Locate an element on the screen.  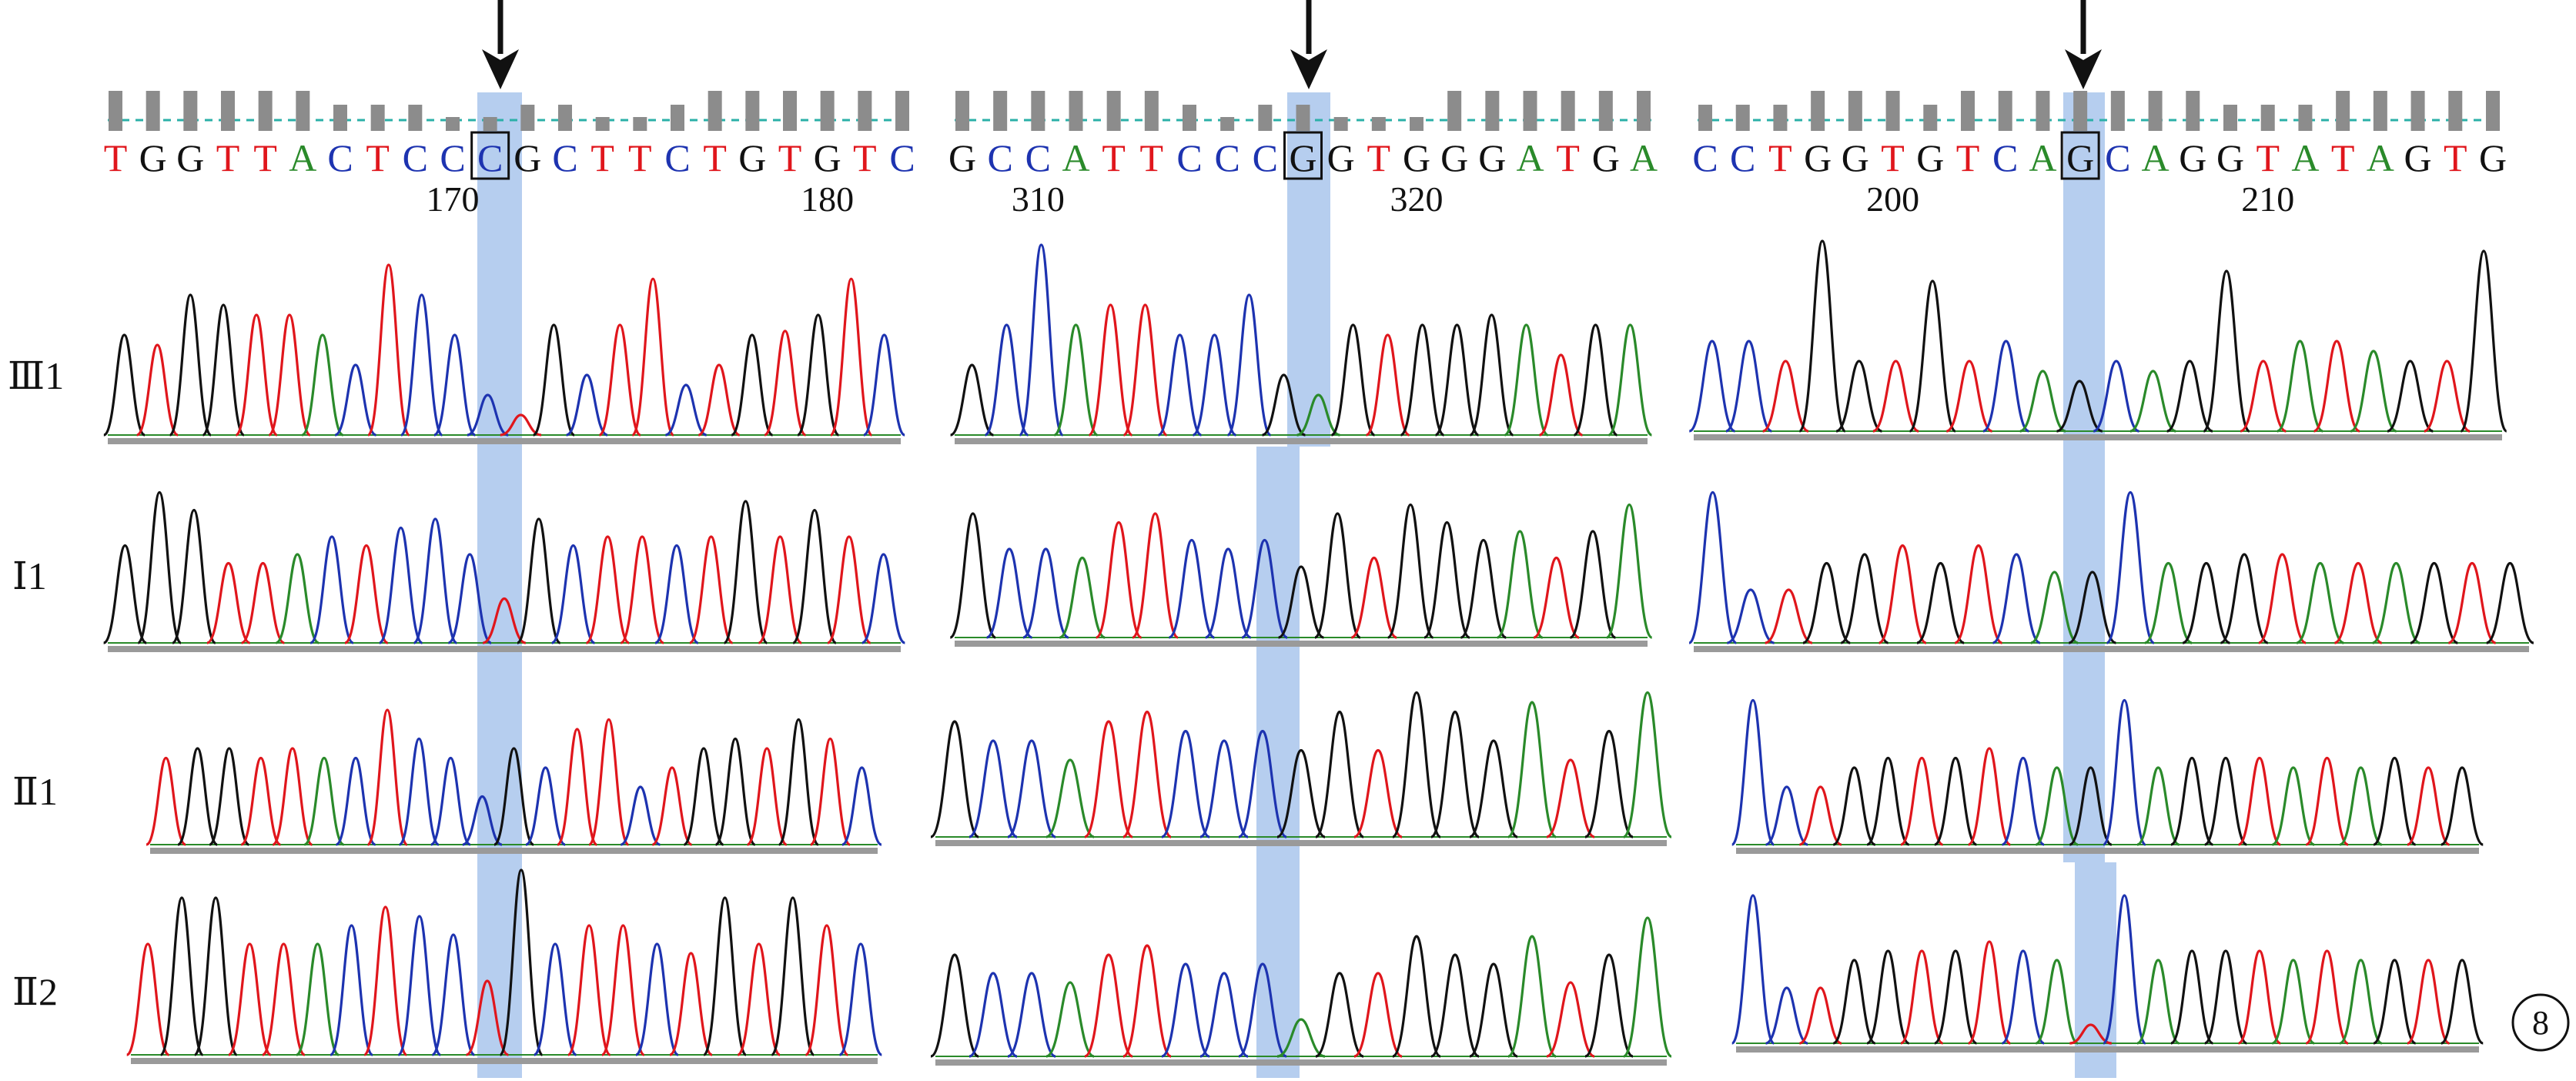
panel-tag-label: 8 is located at coordinates (2540, 1023).